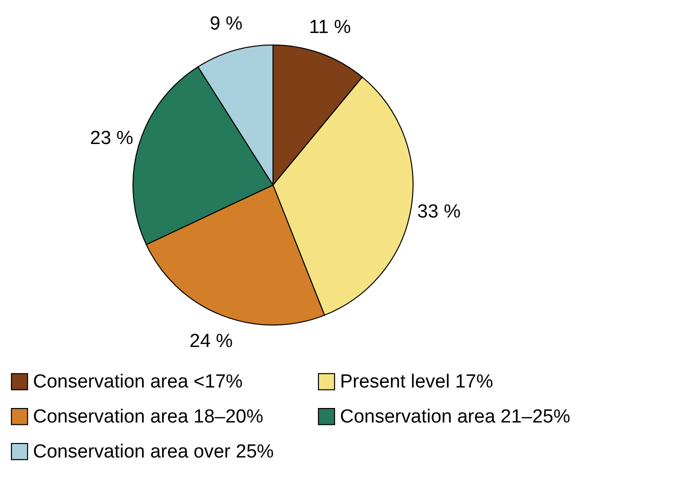 The image size is (700, 485). Describe the element at coordinates (138, 382) in the screenshot. I see `legend-label: Conservation area <17%` at that location.